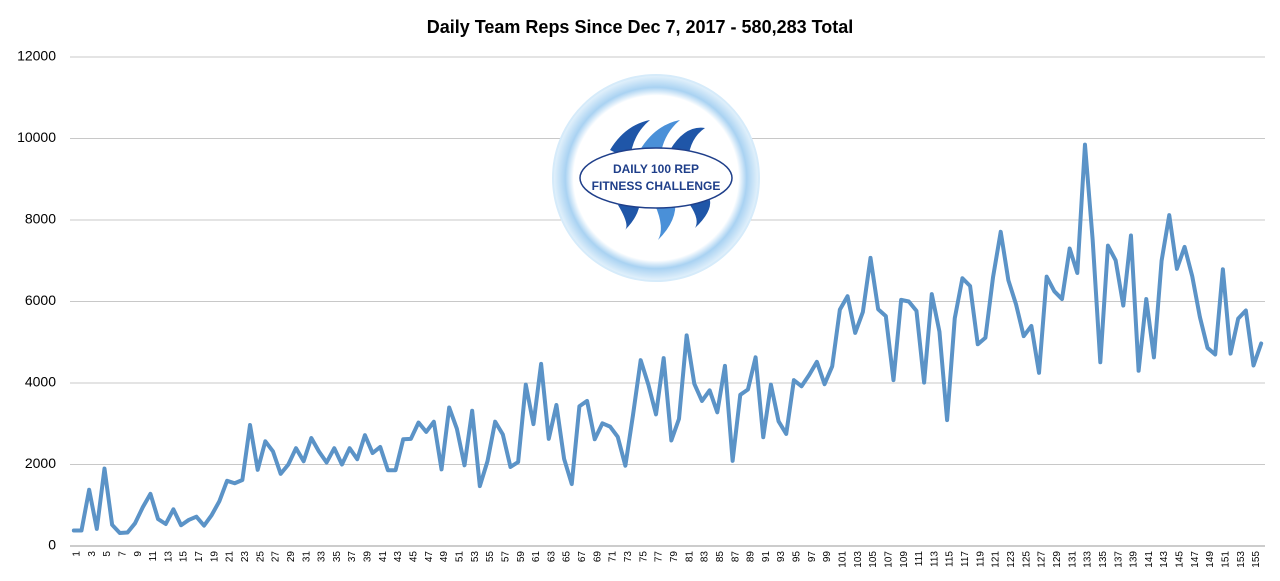 Image resolution: width=1280 pixels, height=581 pixels. I want to click on logo-text: DAILY 100 REP, so click(656, 169).